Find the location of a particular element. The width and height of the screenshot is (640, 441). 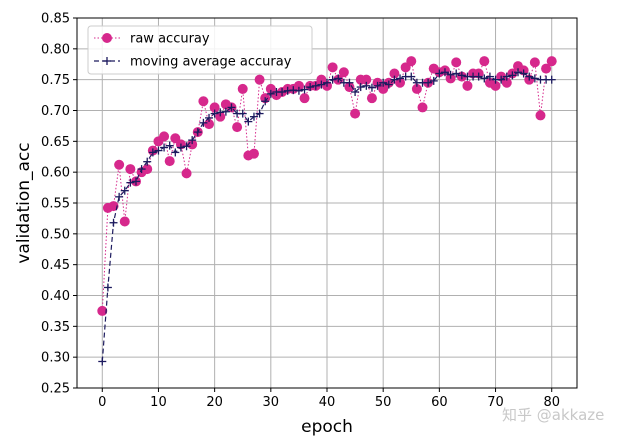

legend-box is located at coordinates (200, 50).